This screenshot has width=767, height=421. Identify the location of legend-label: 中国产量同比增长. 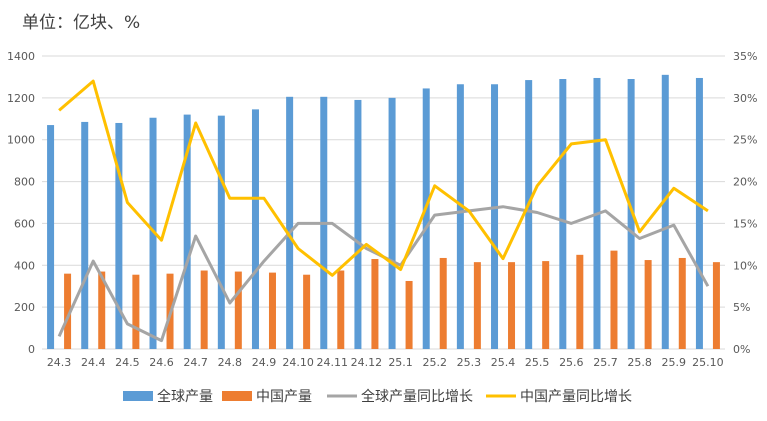
(576, 397).